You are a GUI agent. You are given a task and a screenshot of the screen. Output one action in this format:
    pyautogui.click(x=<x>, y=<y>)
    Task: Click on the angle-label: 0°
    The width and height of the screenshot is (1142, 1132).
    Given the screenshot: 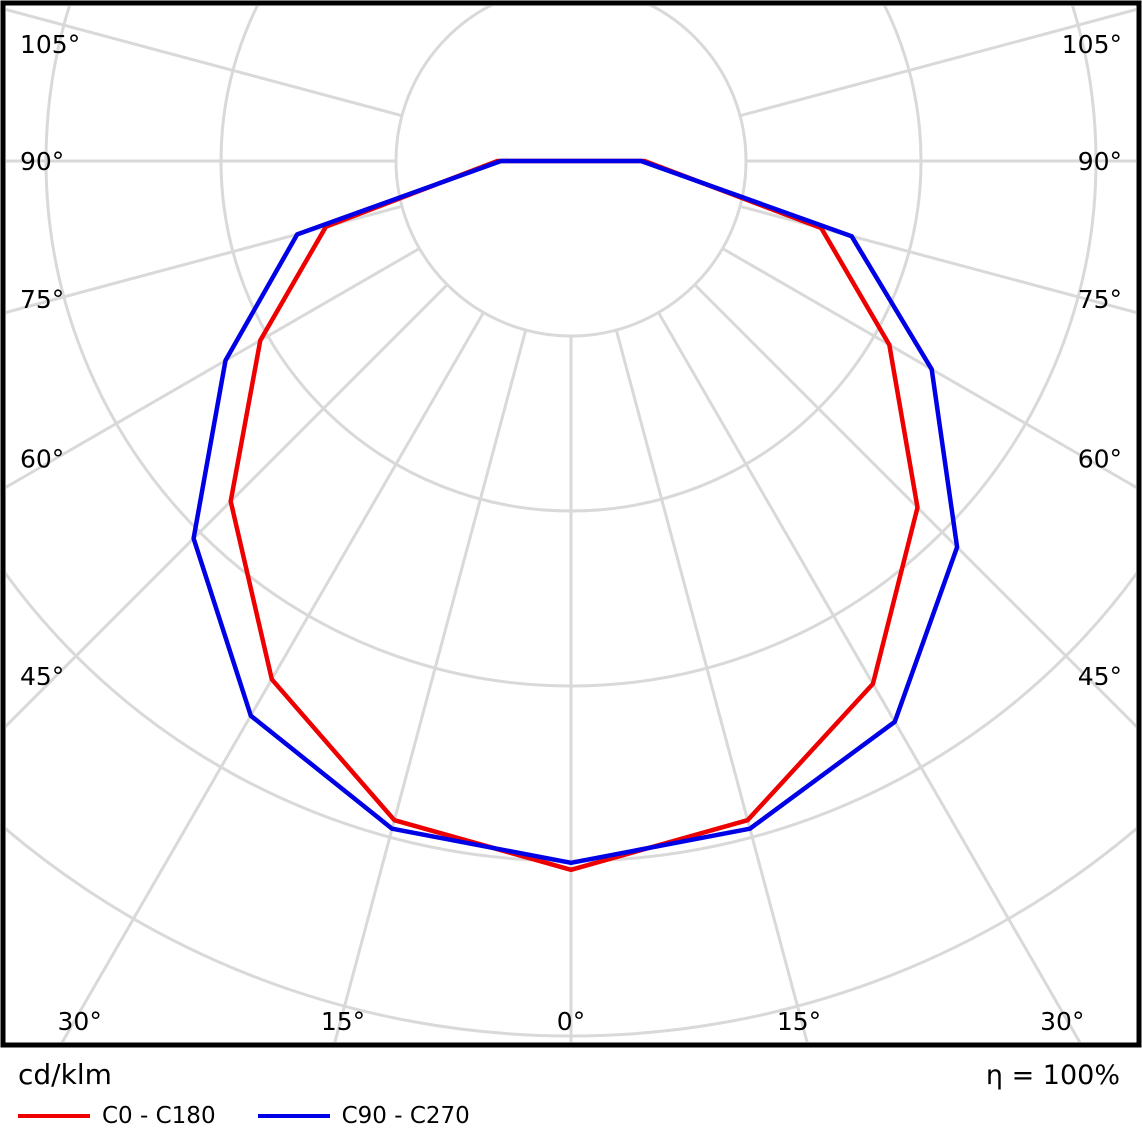 What is the action you would take?
    pyautogui.click(x=571, y=1021)
    